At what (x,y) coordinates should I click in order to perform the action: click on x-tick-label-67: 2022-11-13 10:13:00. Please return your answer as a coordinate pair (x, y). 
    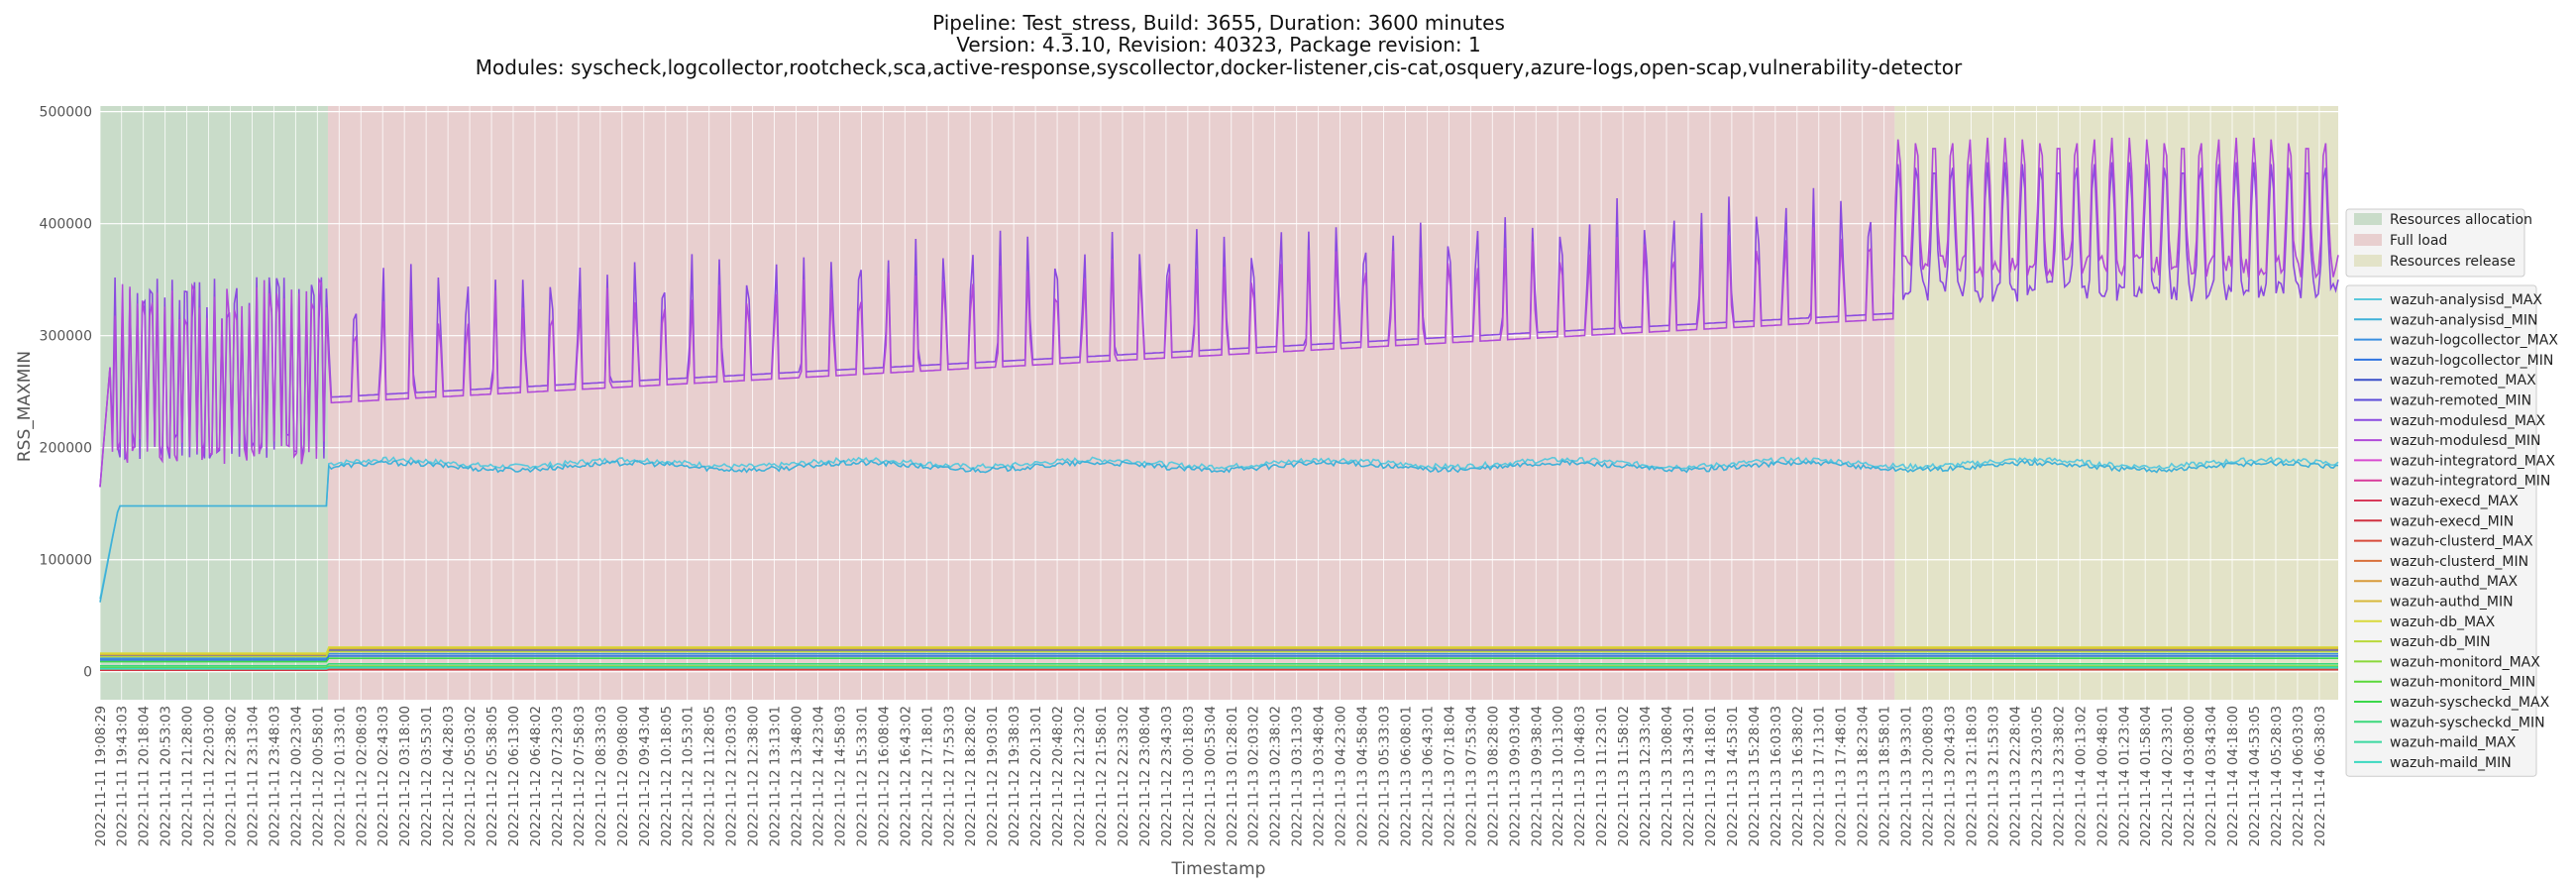
    Looking at the image, I should click on (1559, 776).